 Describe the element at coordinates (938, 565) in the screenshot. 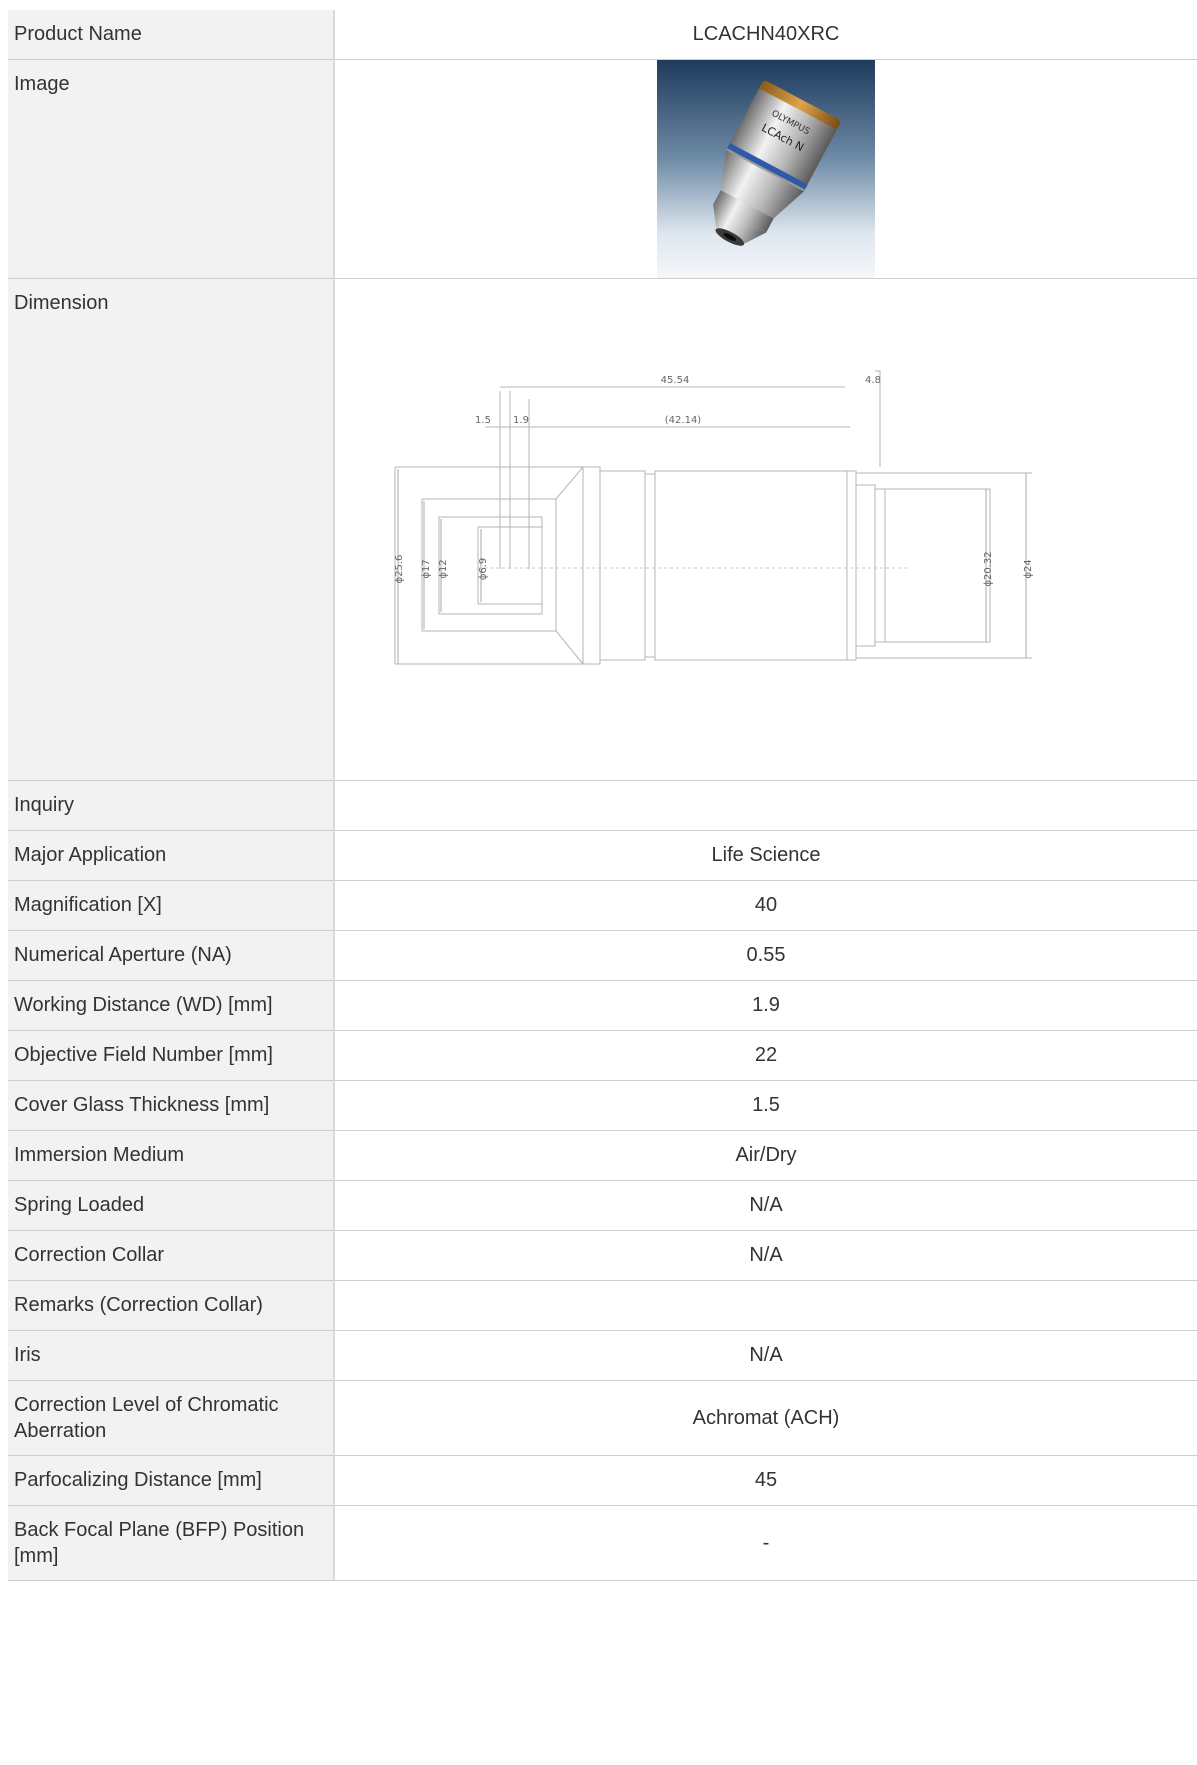

I see `thread-section` at that location.